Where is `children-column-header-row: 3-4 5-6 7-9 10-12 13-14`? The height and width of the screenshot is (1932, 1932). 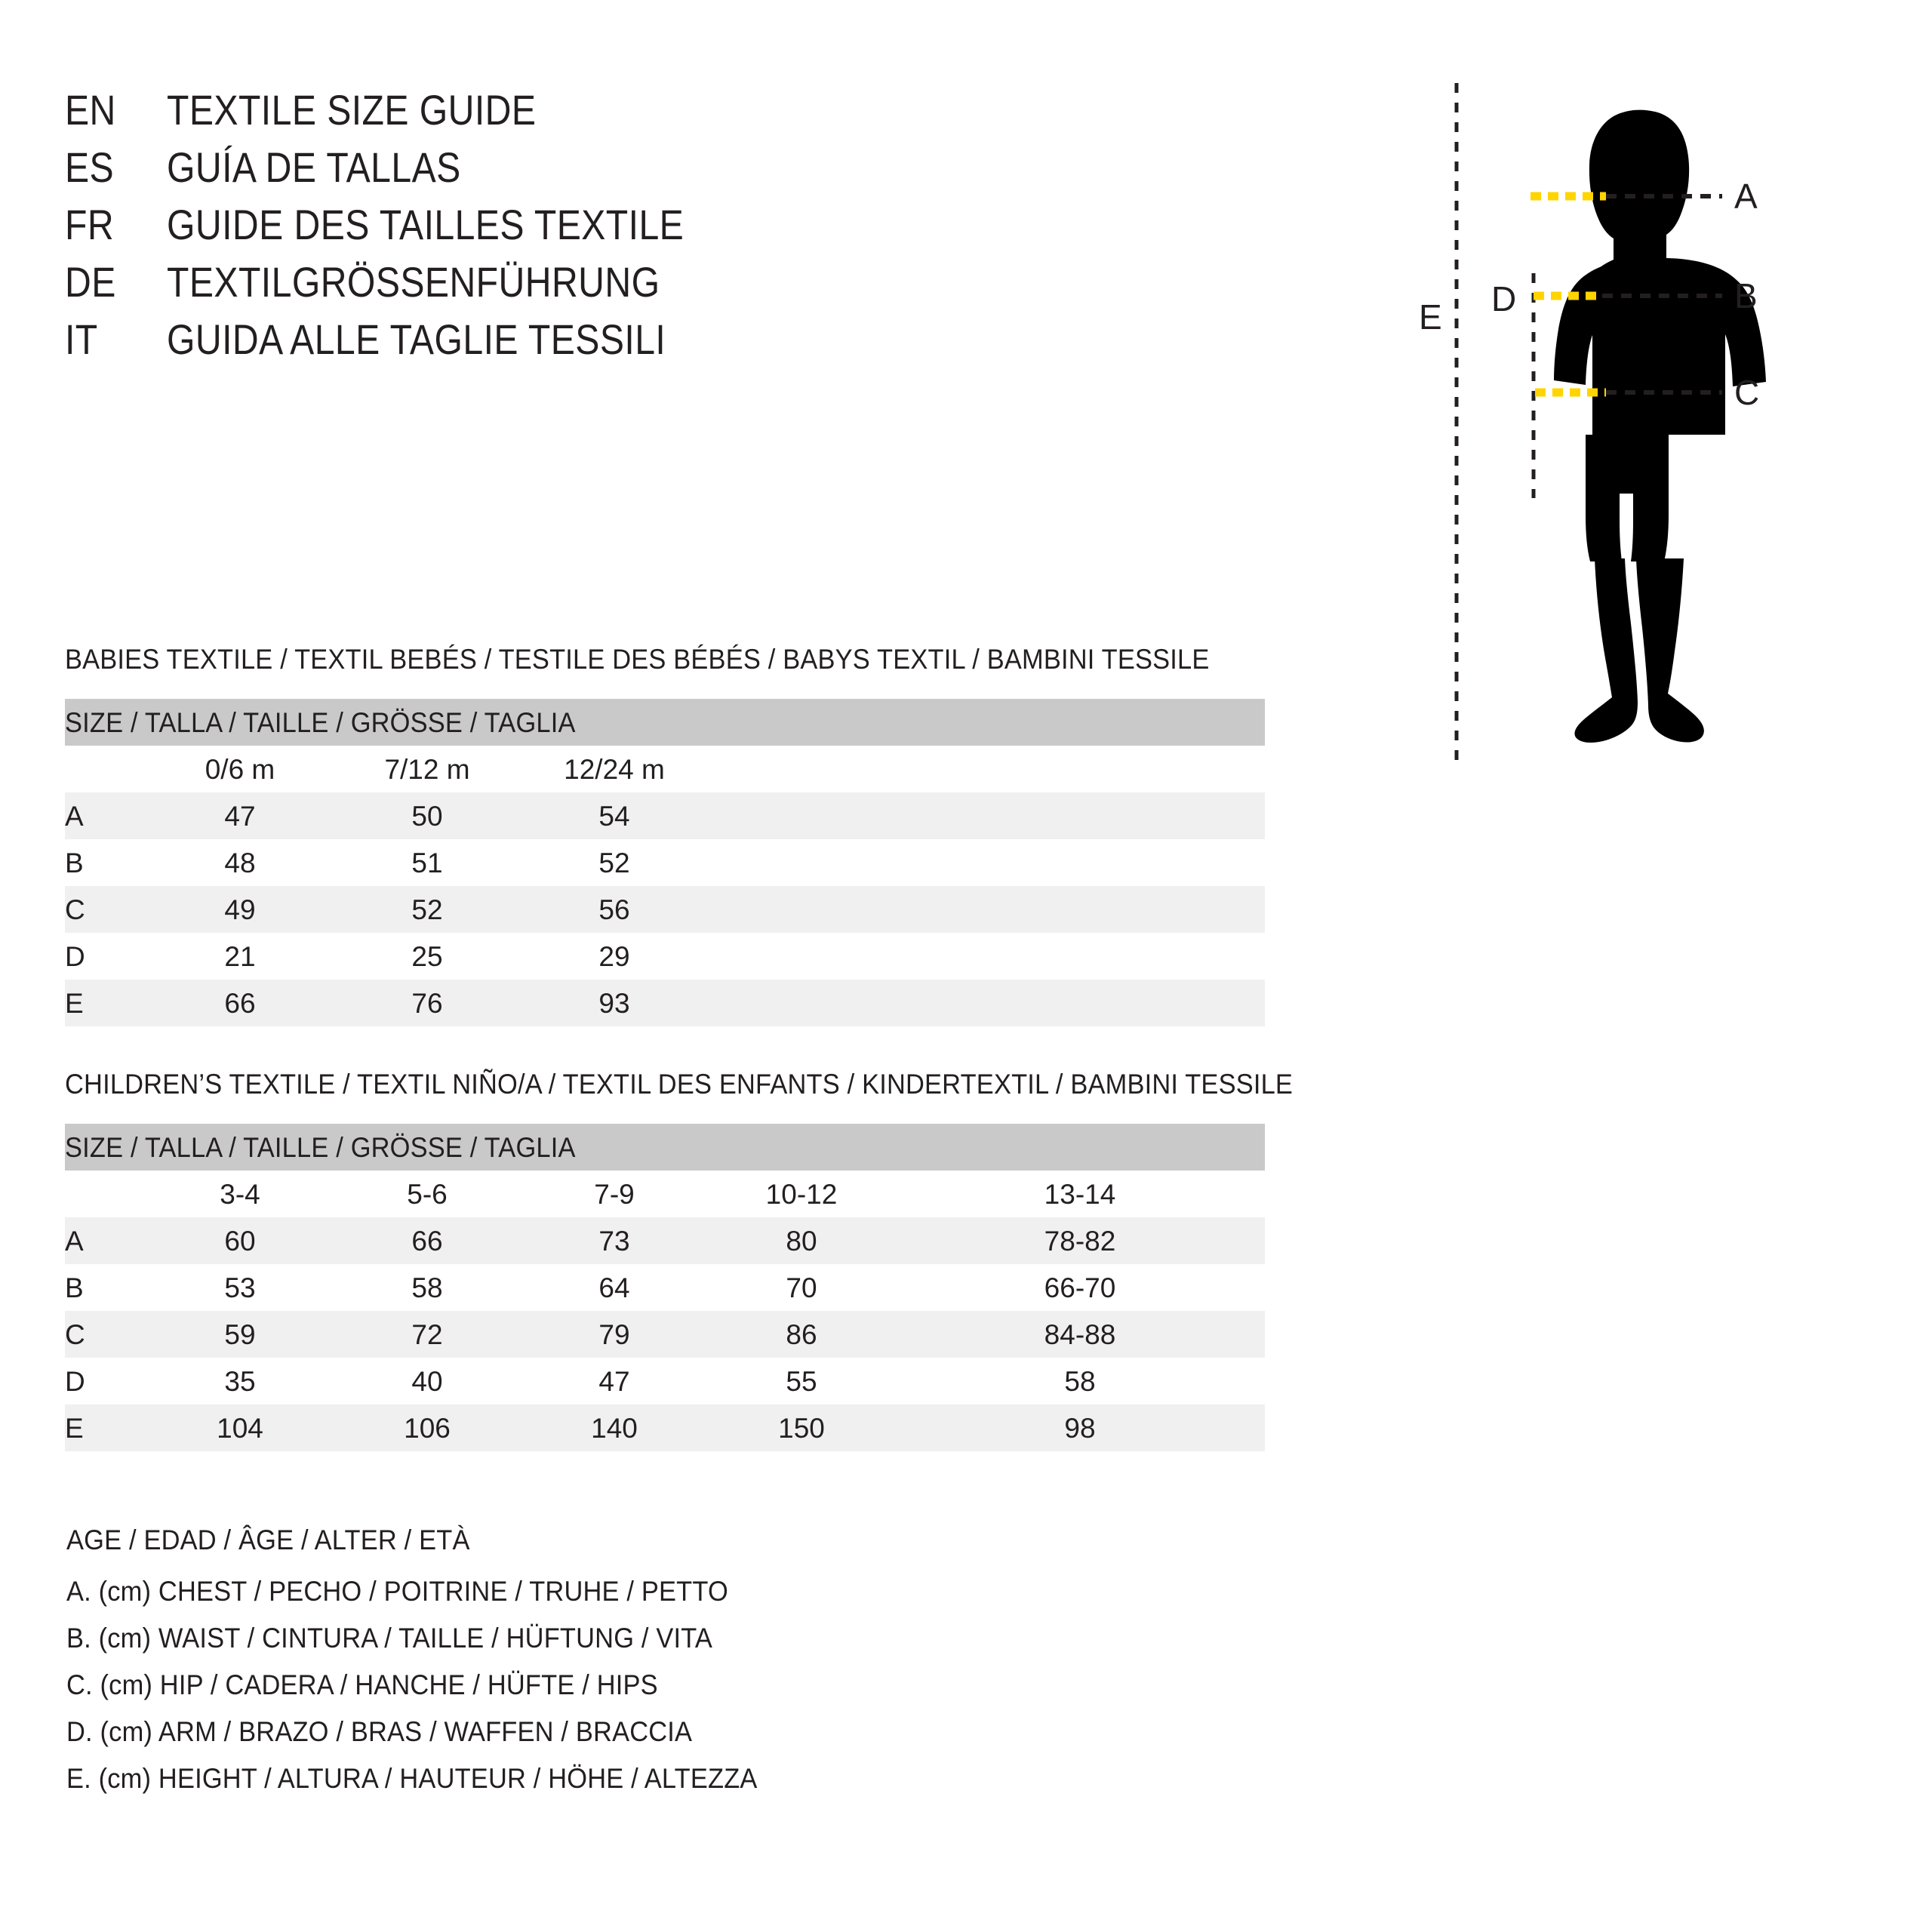
children-column-header-row: 3-4 5-6 7-9 10-12 13-14 is located at coordinates (665, 1194).